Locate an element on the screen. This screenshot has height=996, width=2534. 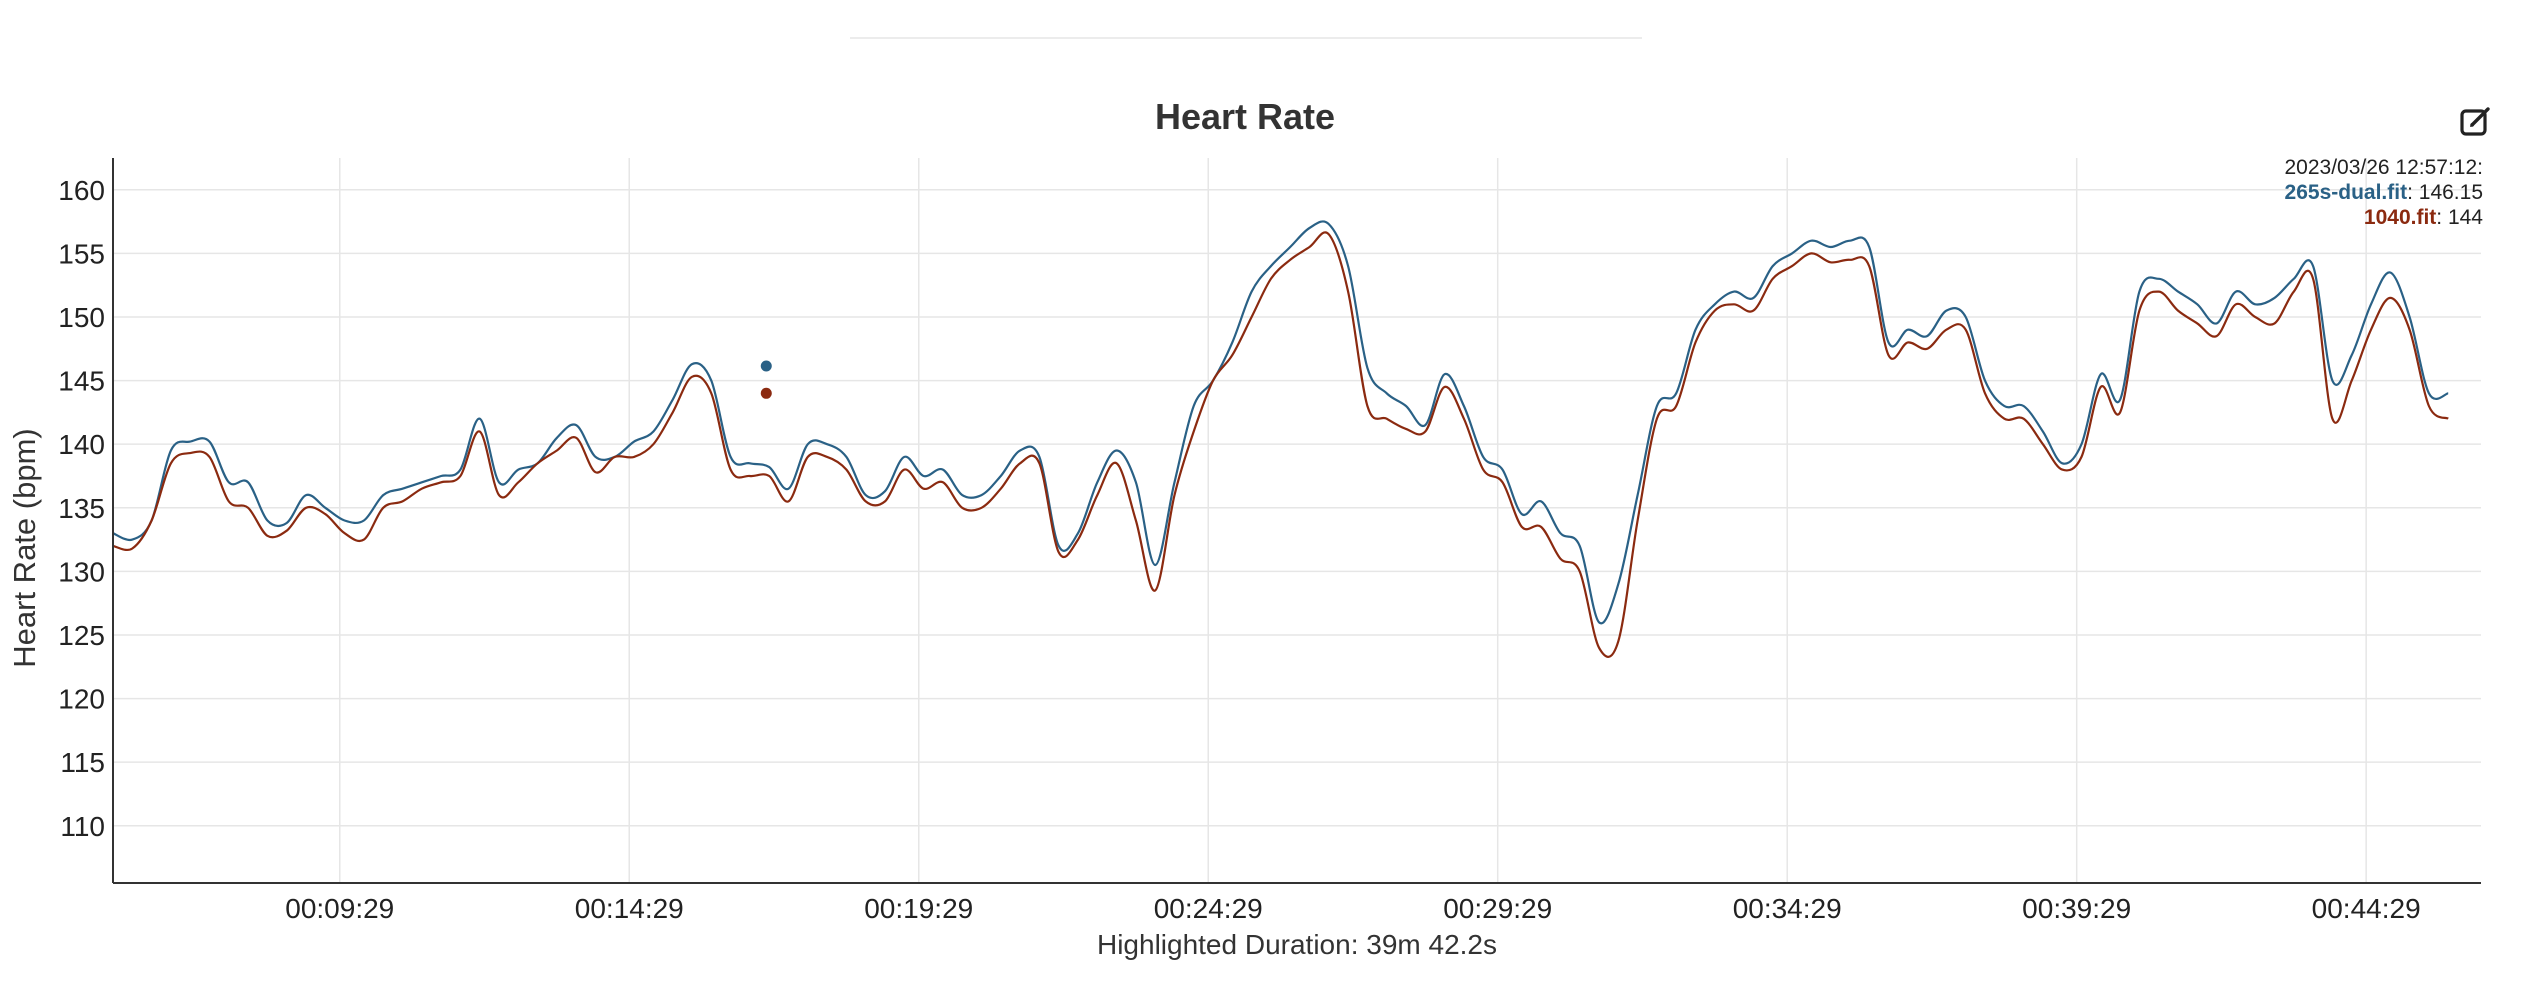
y-tick-label: 110 is located at coordinates (82, 826).